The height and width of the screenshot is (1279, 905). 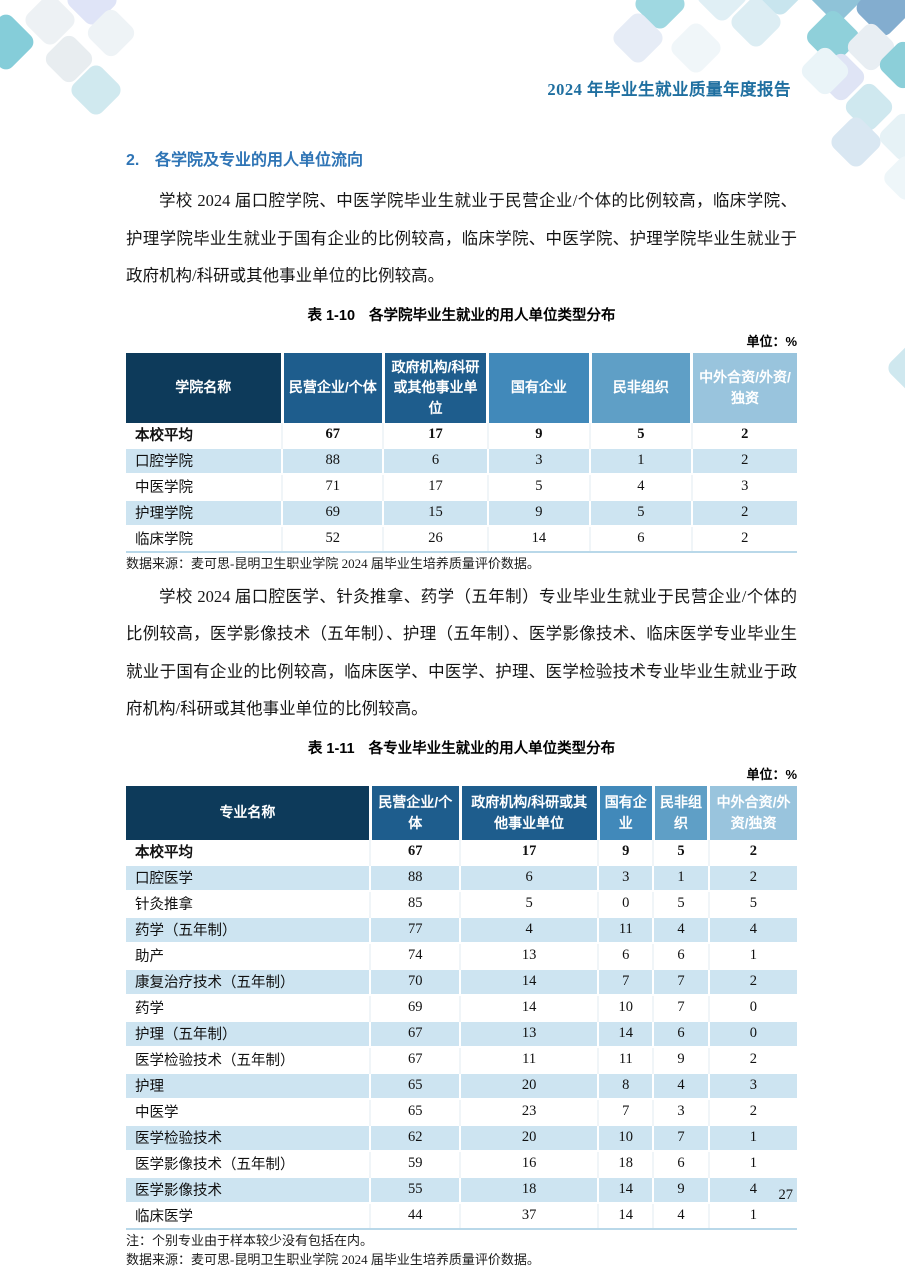 What do you see at coordinates (248, 1007) in the screenshot?
I see `row-label: 药学` at bounding box center [248, 1007].